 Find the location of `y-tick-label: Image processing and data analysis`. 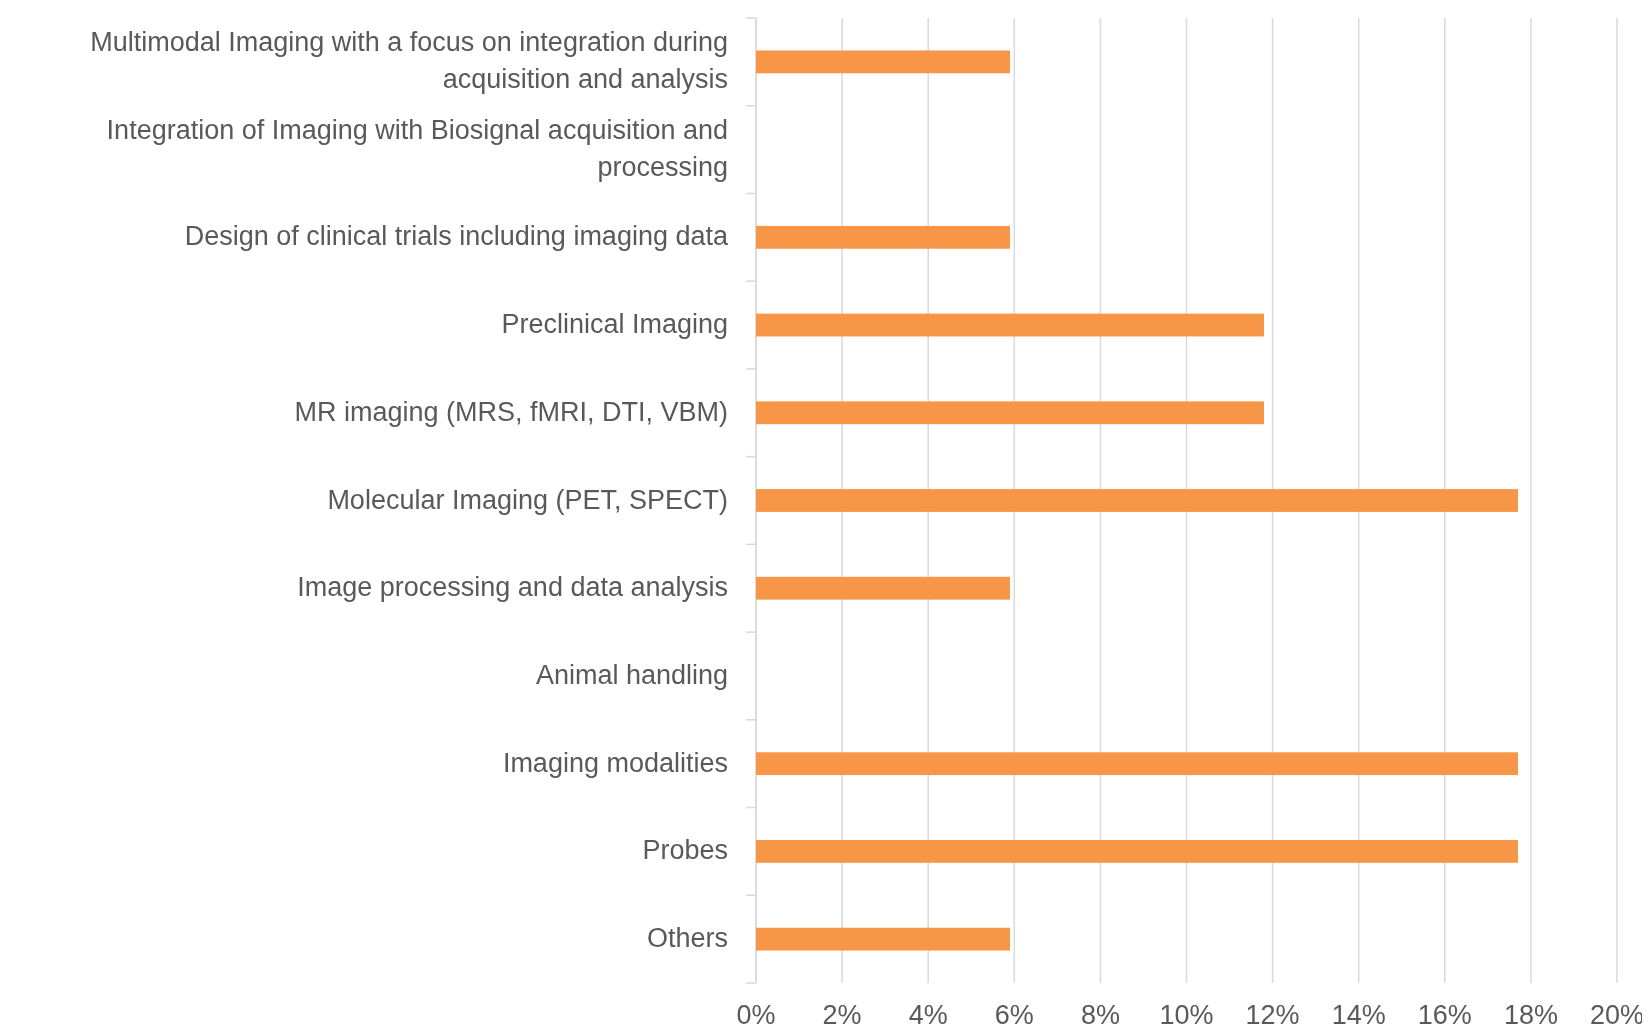

y-tick-label: Image processing and data analysis is located at coordinates (512, 587).